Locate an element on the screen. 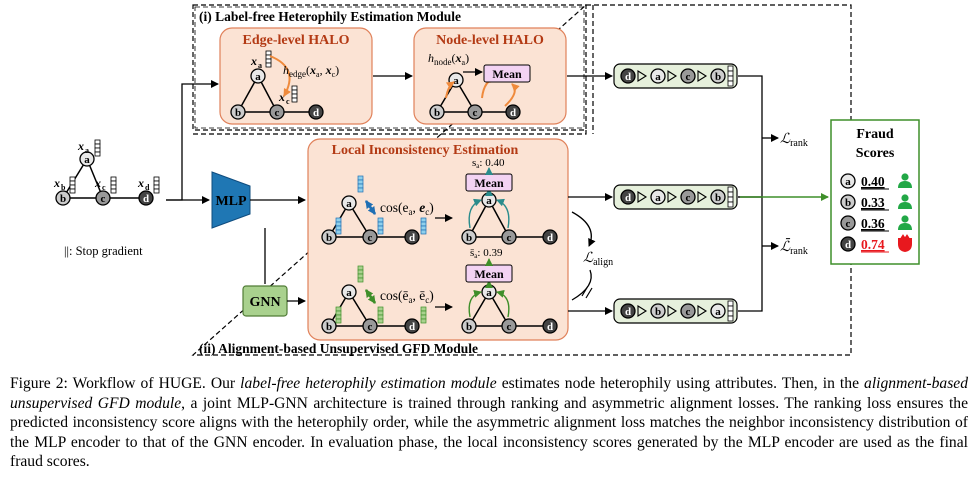  lie-top-mean-label: Mean is located at coordinates (489, 183).